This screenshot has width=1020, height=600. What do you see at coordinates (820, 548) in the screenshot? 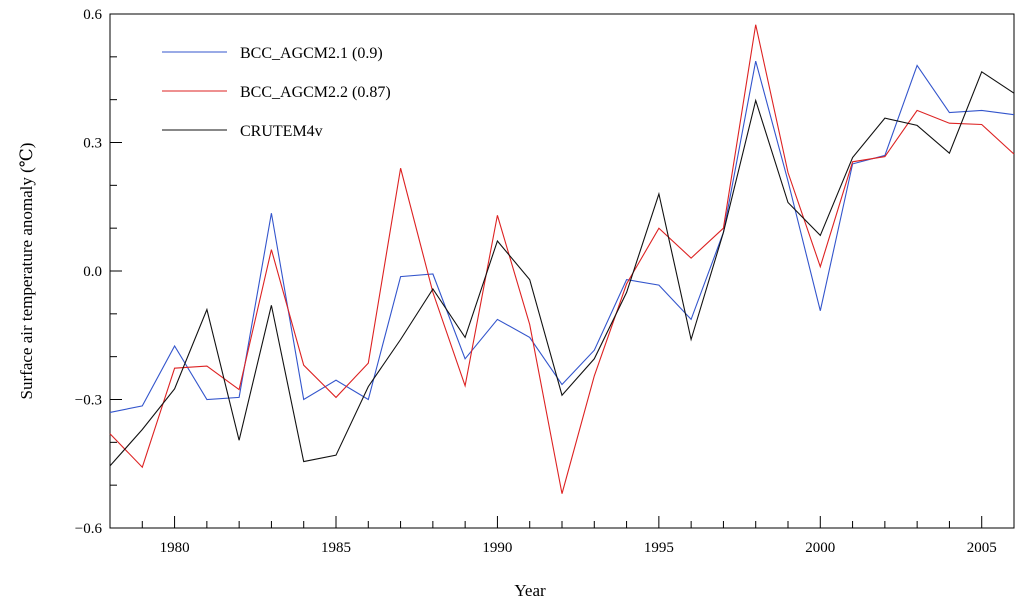
I see `x-tick-label: 2000` at bounding box center [820, 548].